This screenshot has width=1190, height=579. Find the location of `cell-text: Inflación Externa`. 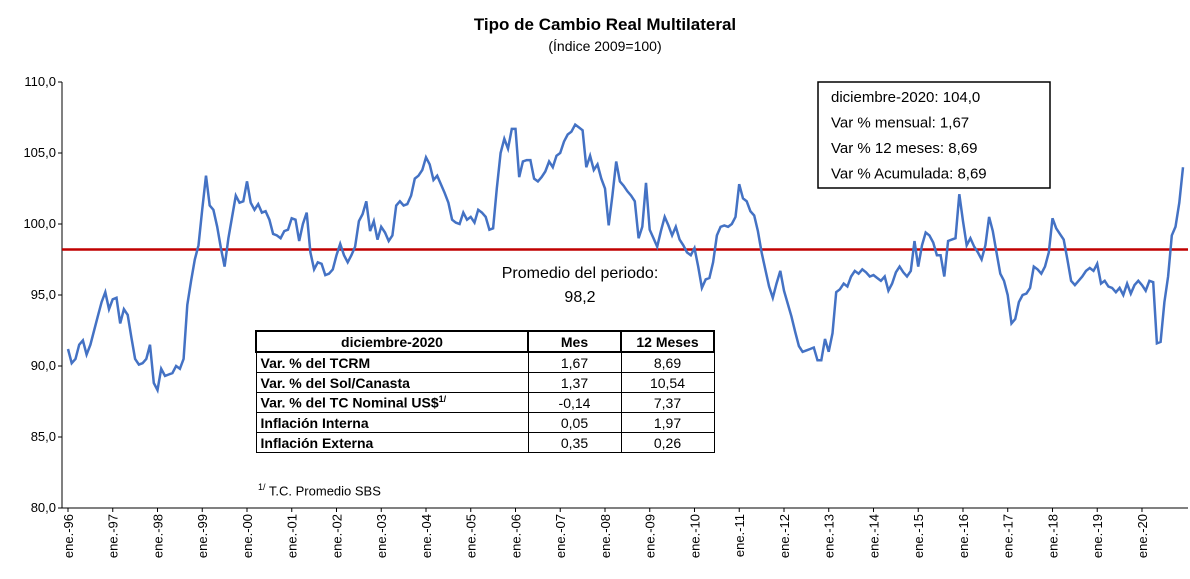

cell-text: Inflación Externa is located at coordinates (317, 442).